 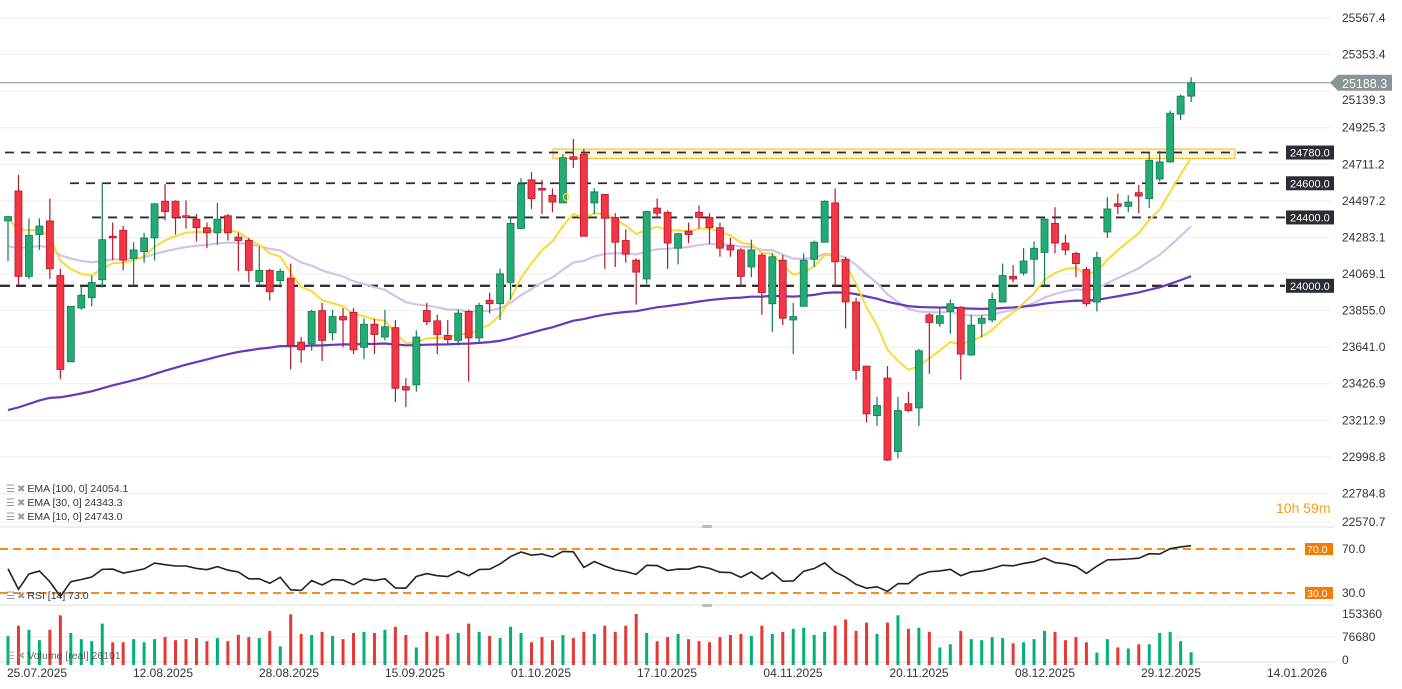 What do you see at coordinates (75, 517) in the screenshot?
I see `legend-ema10-label: EMA [10, 0] 24743.0` at bounding box center [75, 517].